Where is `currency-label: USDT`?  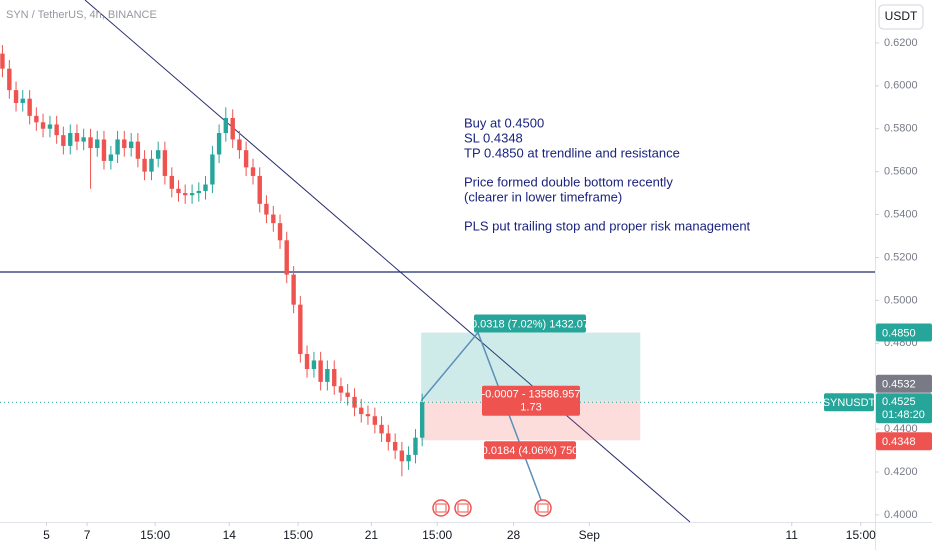
currency-label: USDT is located at coordinates (901, 16).